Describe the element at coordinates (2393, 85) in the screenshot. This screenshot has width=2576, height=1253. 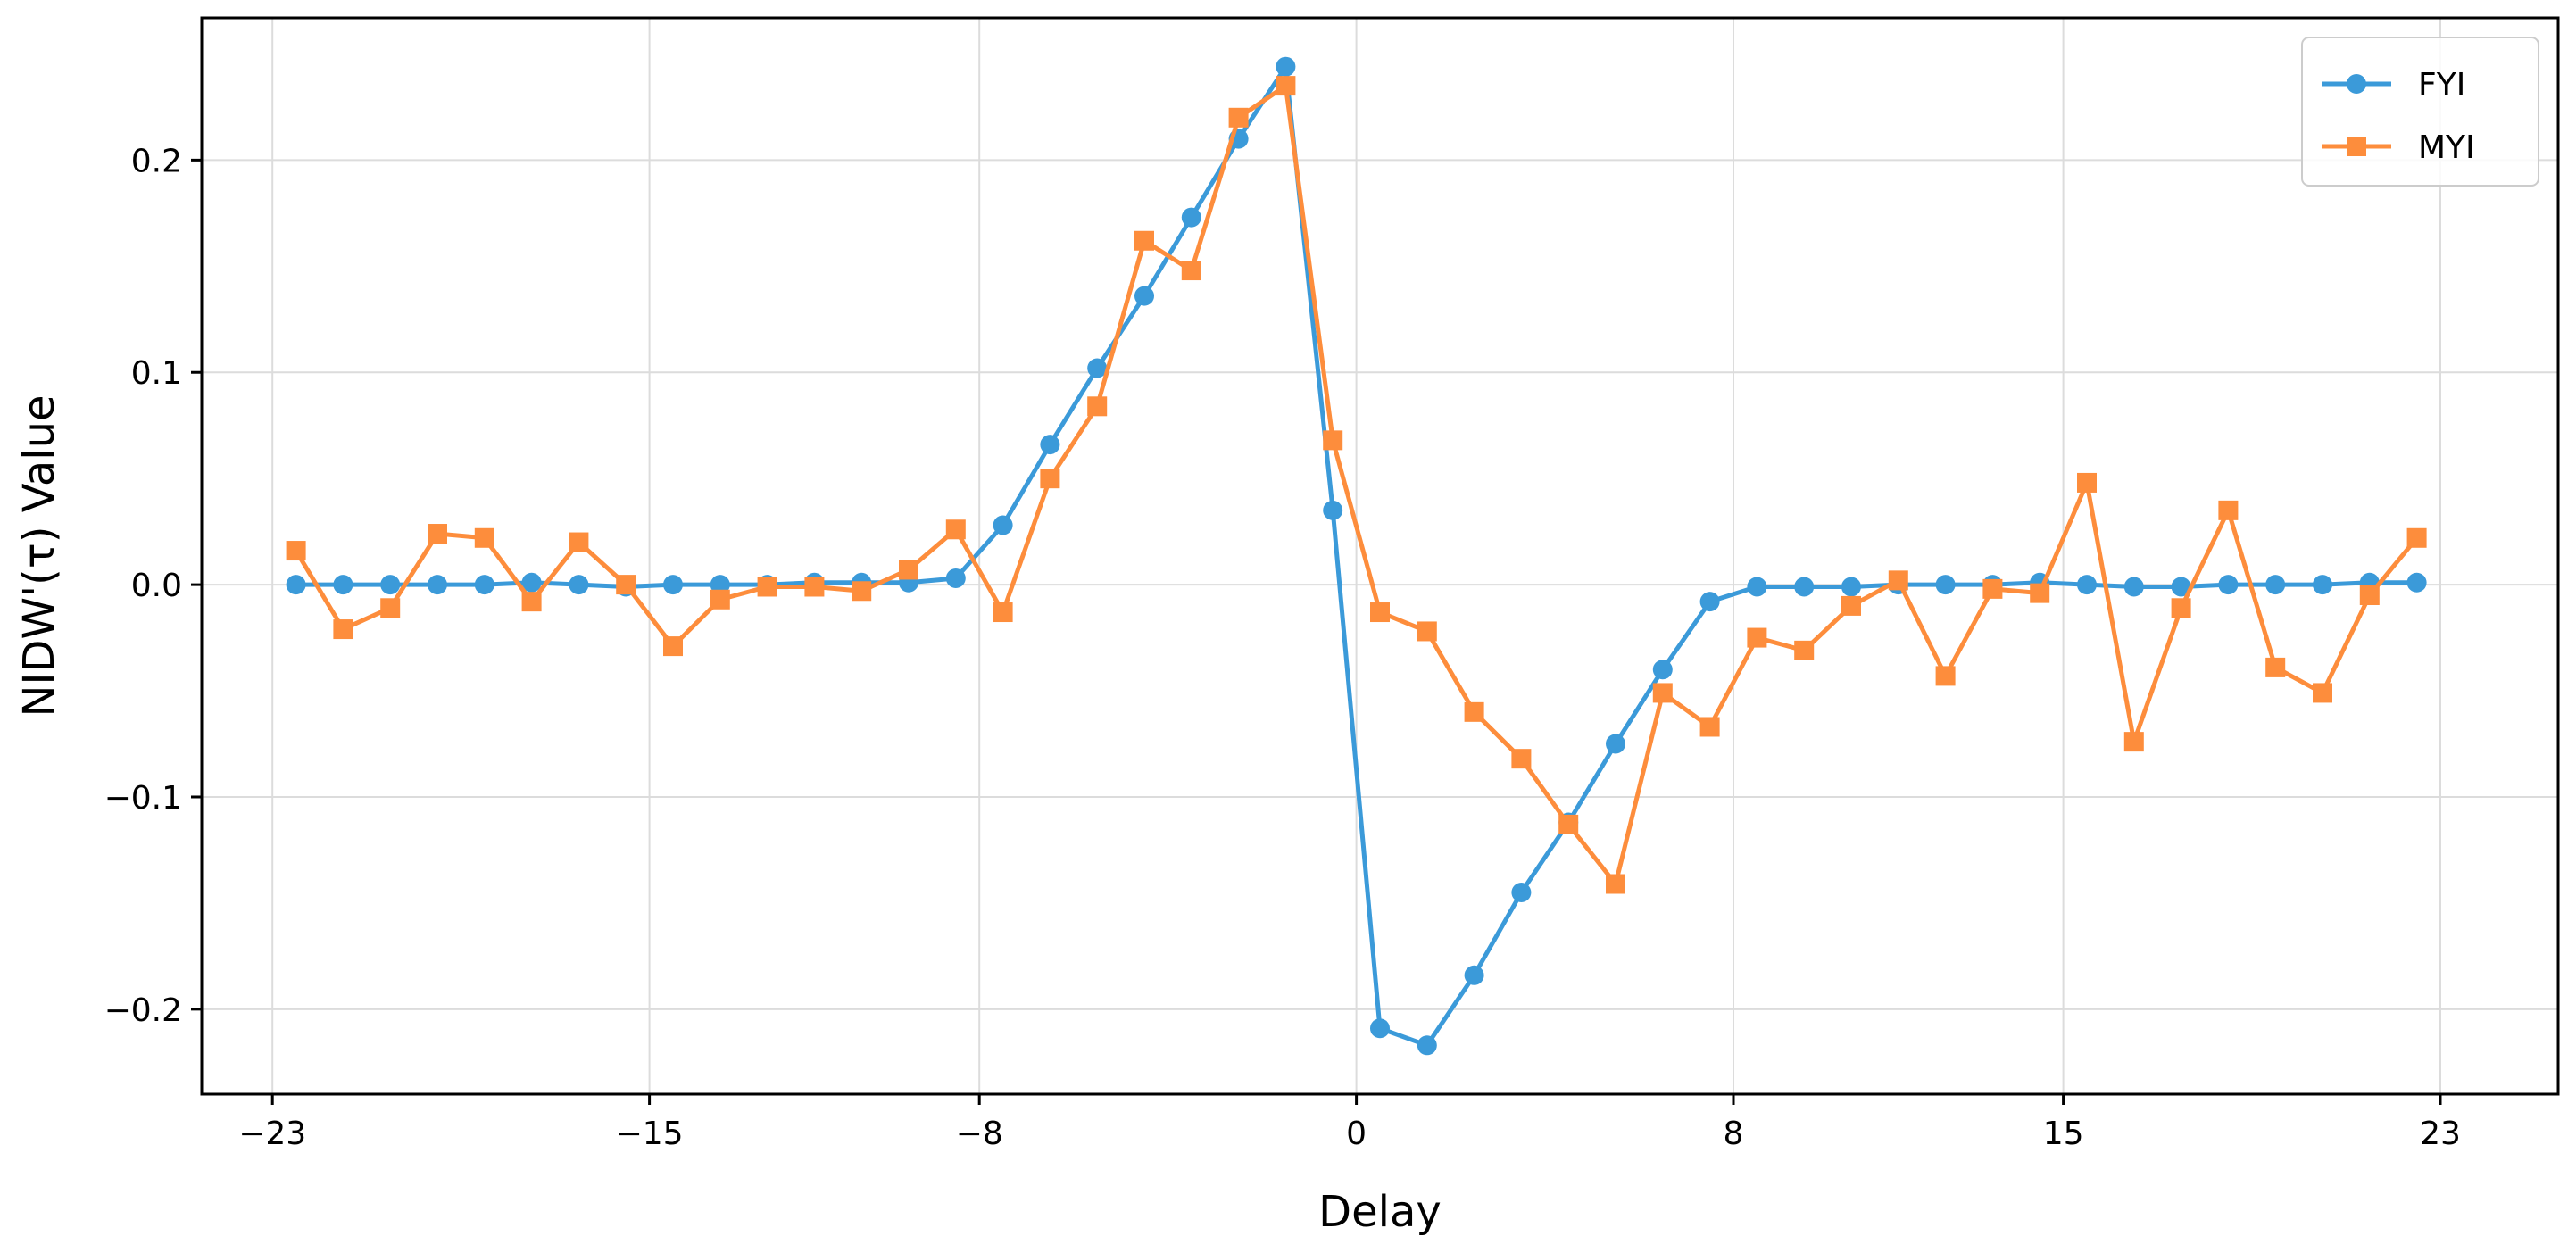
I see `legend-item-fyi: FYI` at that location.